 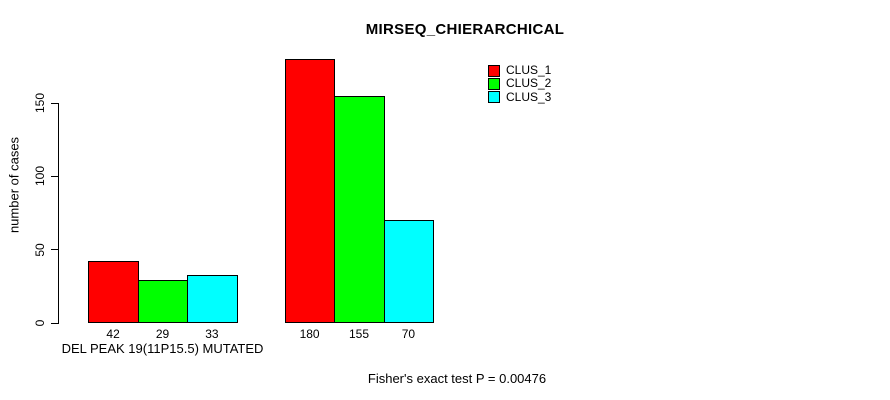 I want to click on bar-clus_1-group1, so click(x=113, y=292).